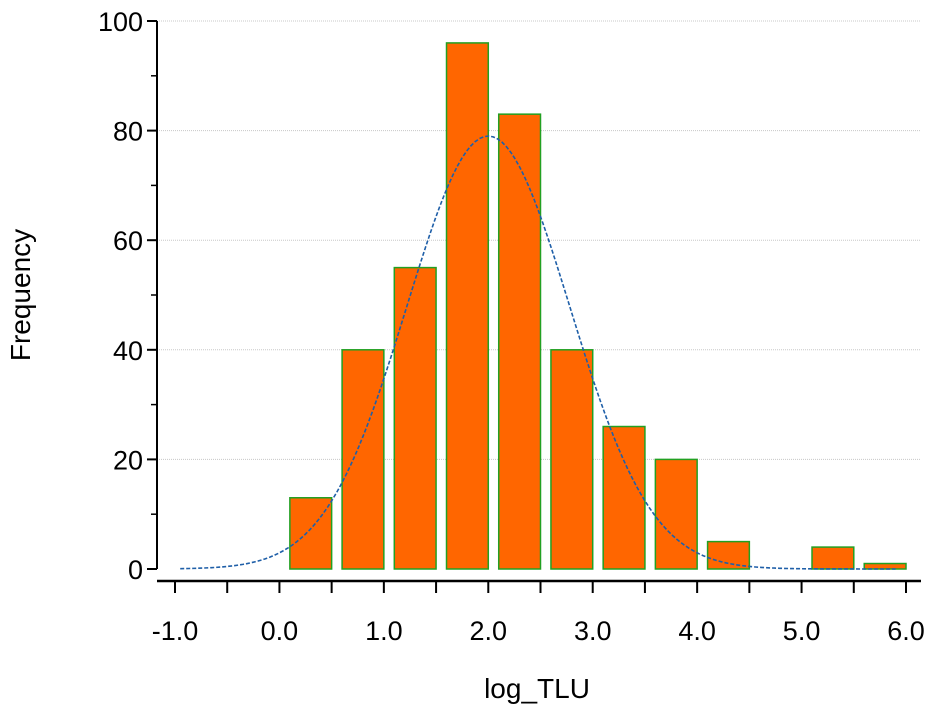  I want to click on y-axis-title: Frequency, so click(20, 295).